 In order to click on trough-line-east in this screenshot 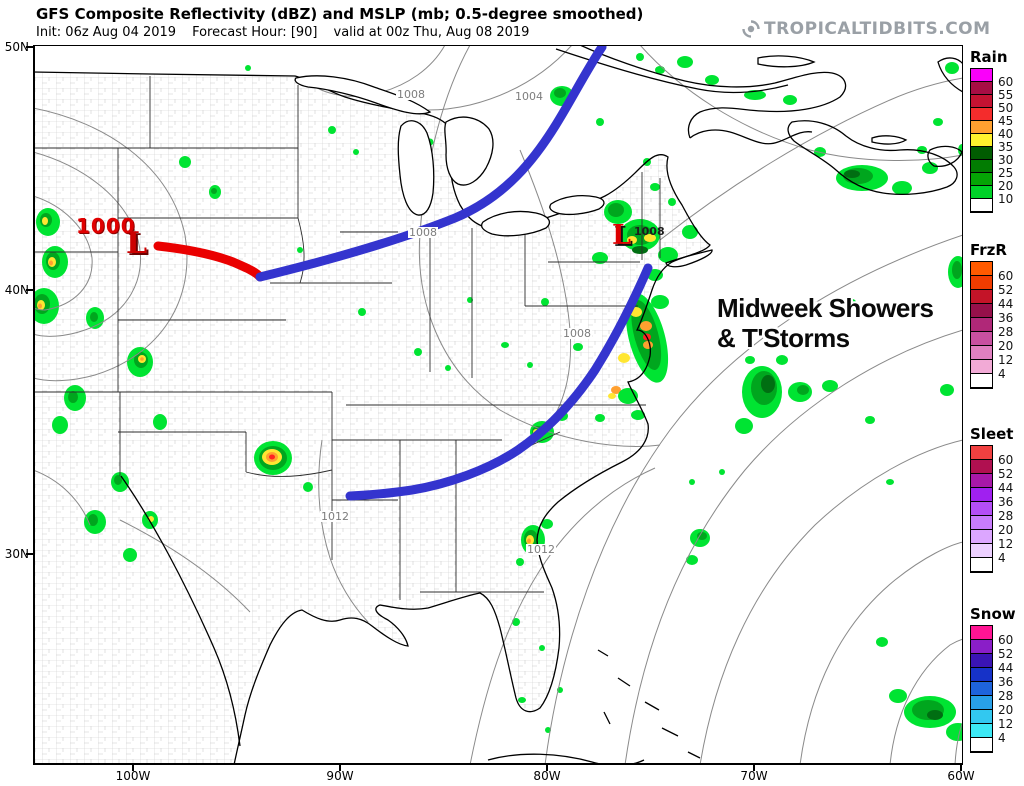, I will do `click(499, 382)`.